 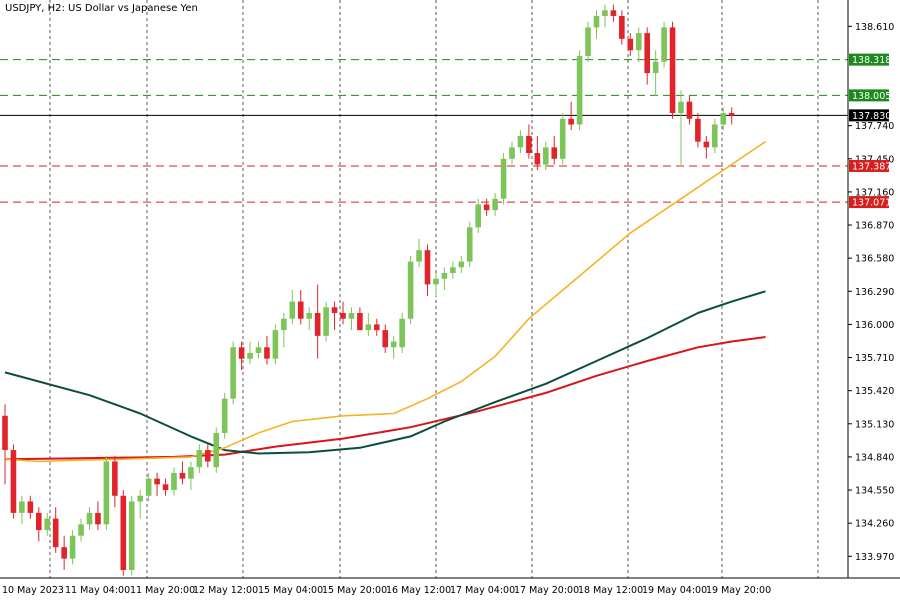 I want to click on x-tick-label: 11 May 20:00, so click(x=162, y=590).